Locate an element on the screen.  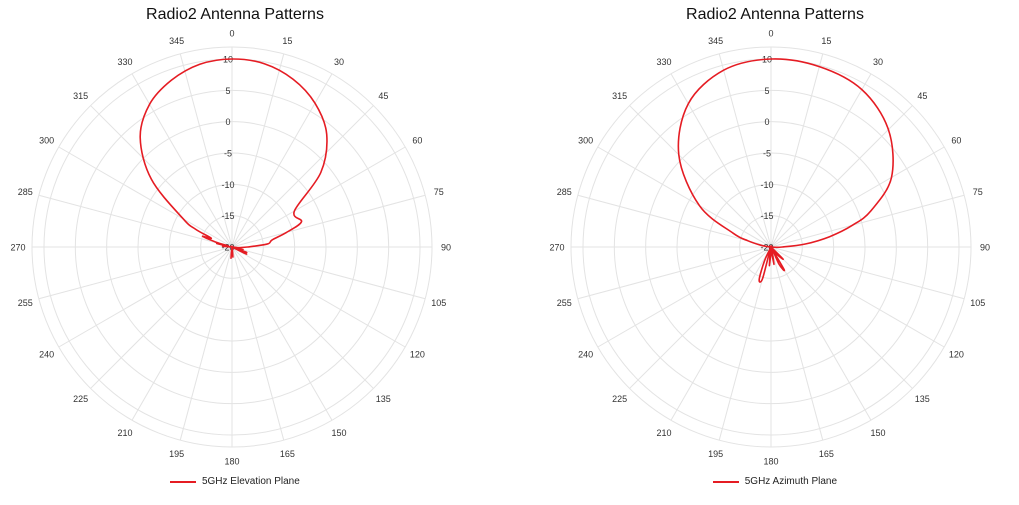
legend: 5GHz Elevation Plane is located at coordinates (235, 481).